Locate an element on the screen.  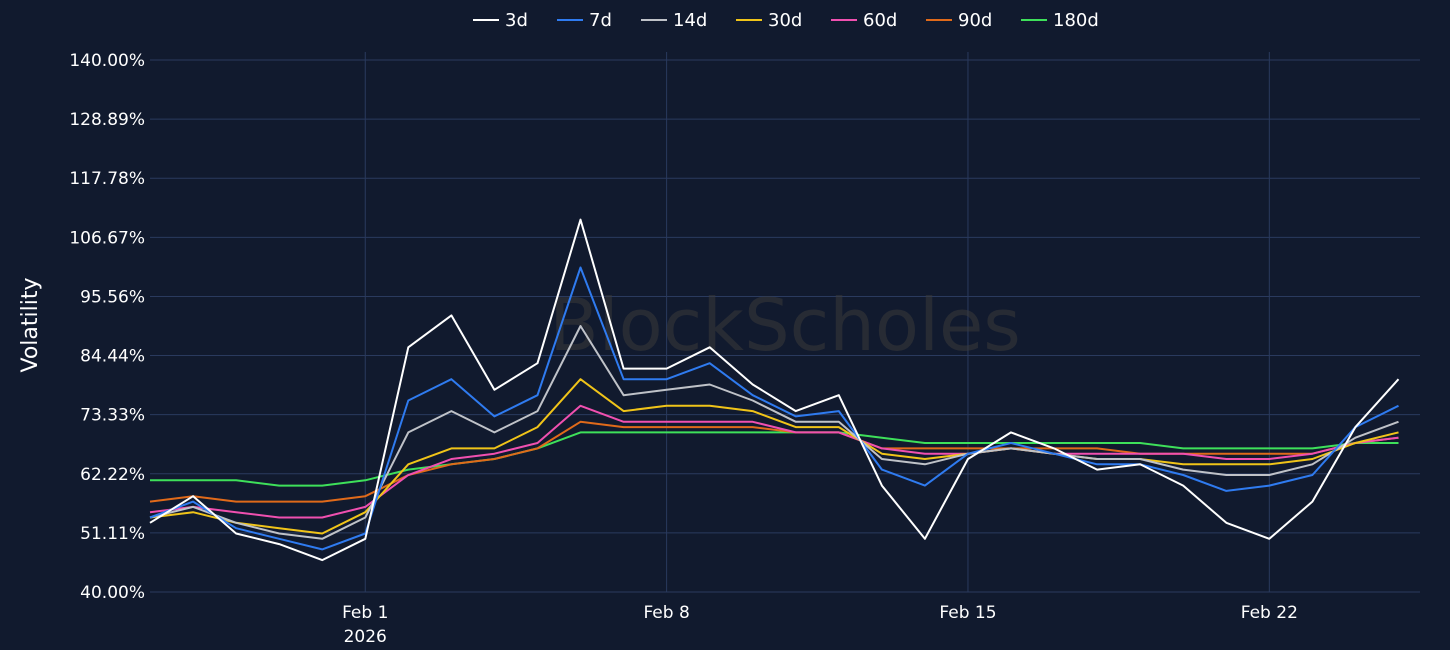
legend-item-180d: 180d is located at coordinates (1060, 20).